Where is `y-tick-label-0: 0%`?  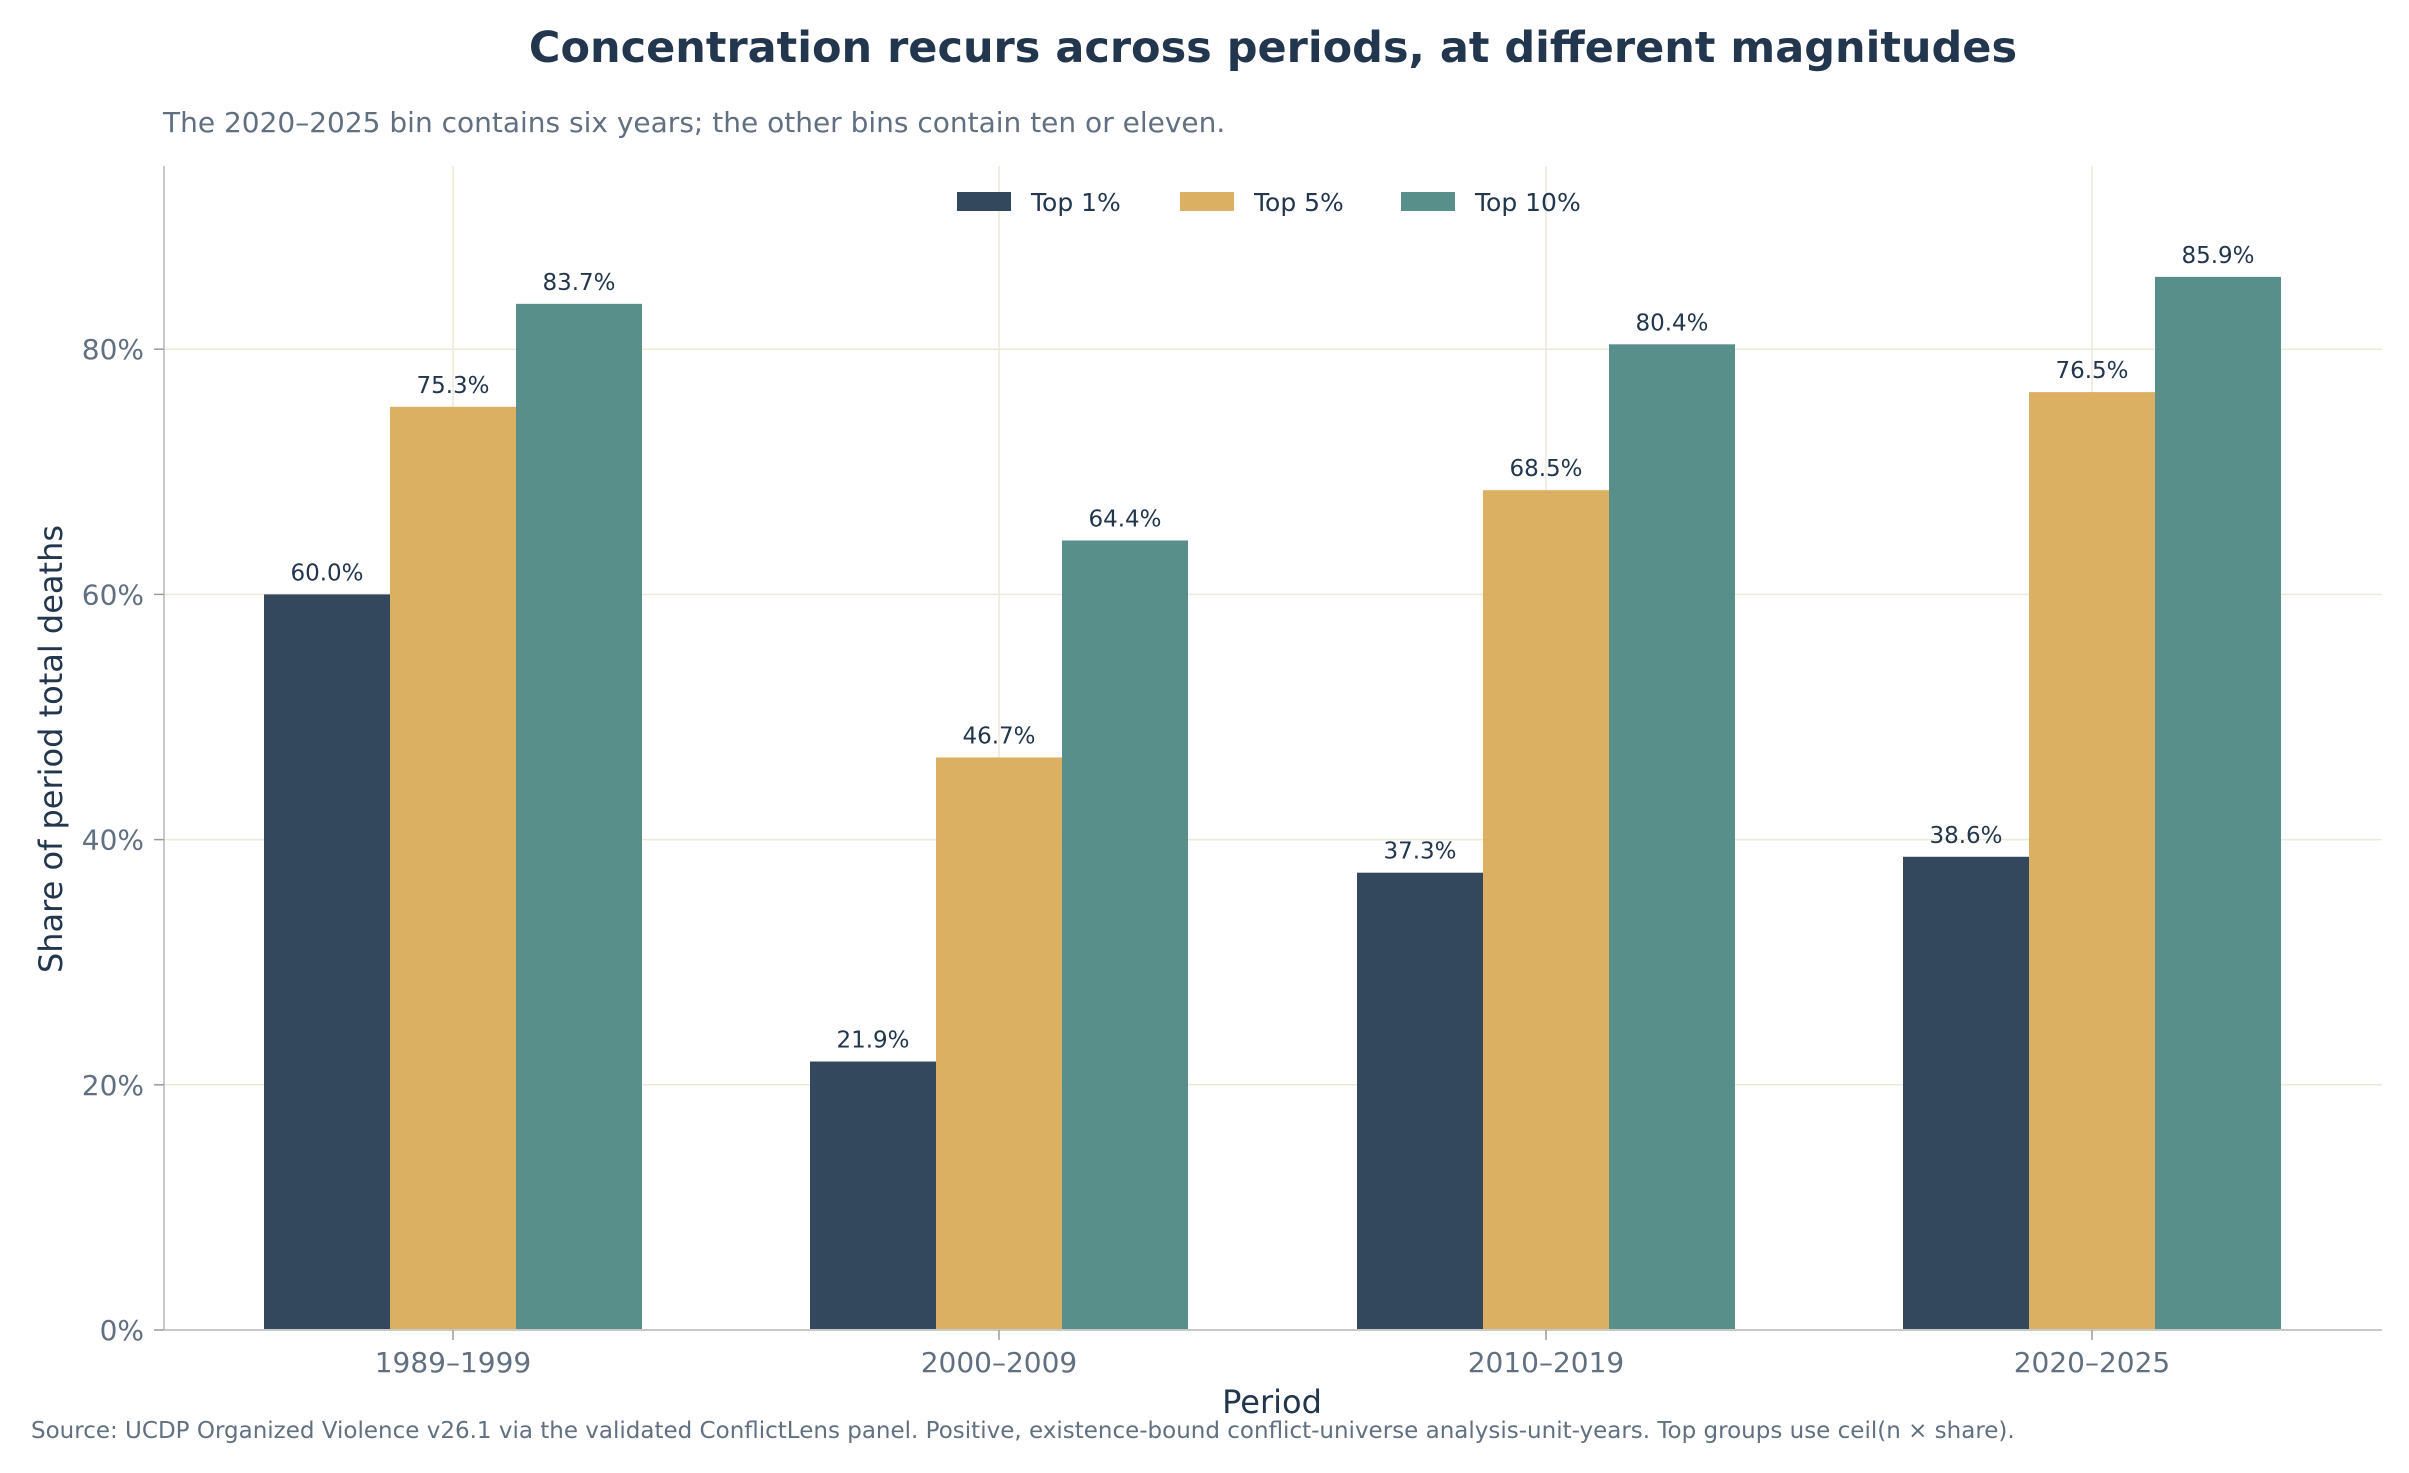
y-tick-label-0: 0% is located at coordinates (122, 1330).